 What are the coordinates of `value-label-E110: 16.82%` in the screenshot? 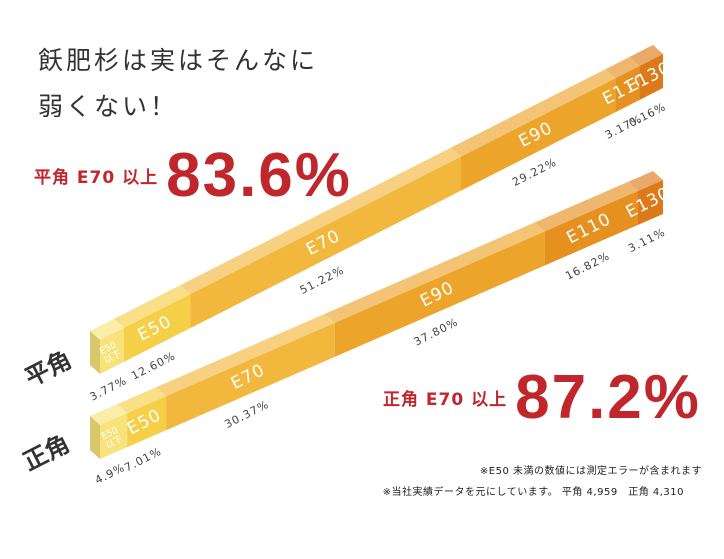 It's located at (587, 265).